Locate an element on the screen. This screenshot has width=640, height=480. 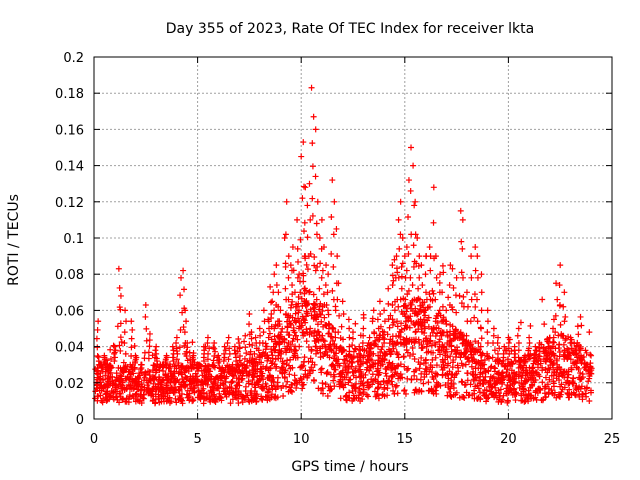
x-tick-label: 0 is located at coordinates (94, 439).